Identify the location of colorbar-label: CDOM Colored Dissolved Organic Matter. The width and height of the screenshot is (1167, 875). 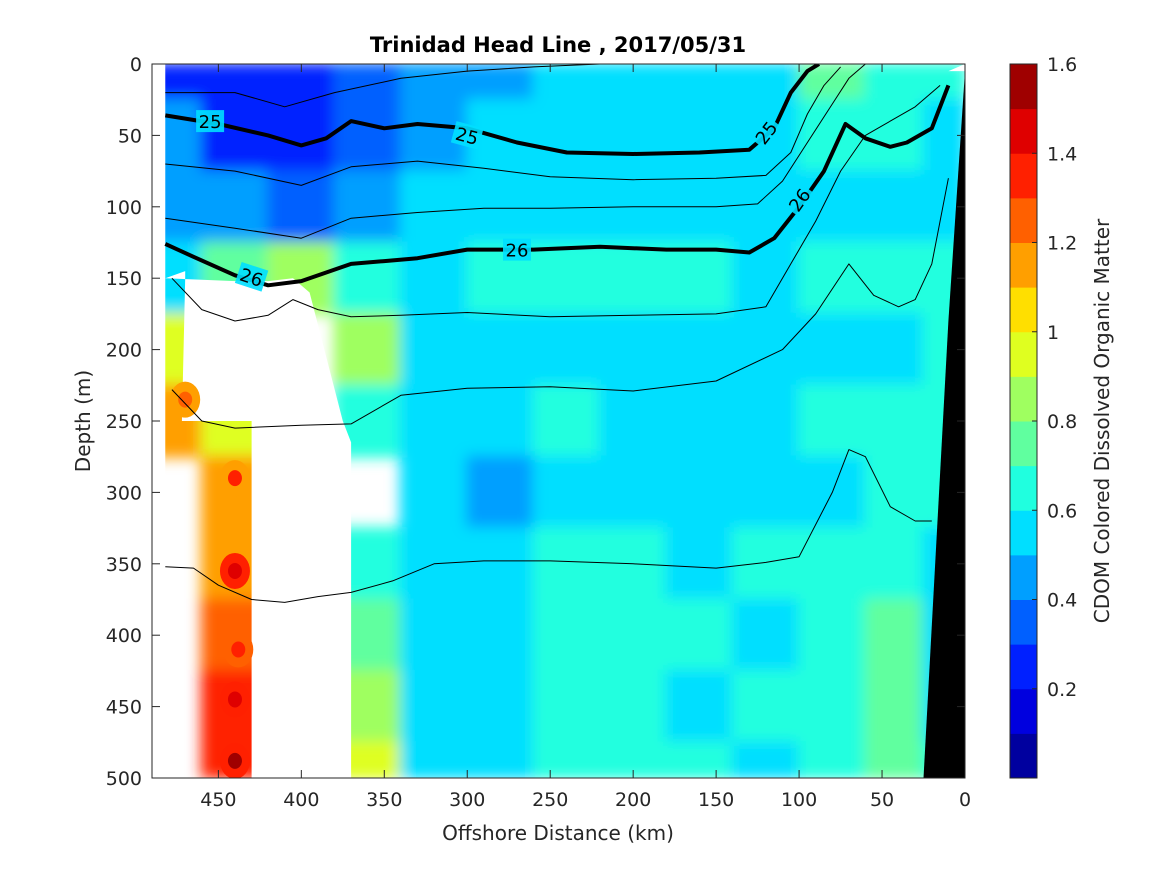
(1102, 420).